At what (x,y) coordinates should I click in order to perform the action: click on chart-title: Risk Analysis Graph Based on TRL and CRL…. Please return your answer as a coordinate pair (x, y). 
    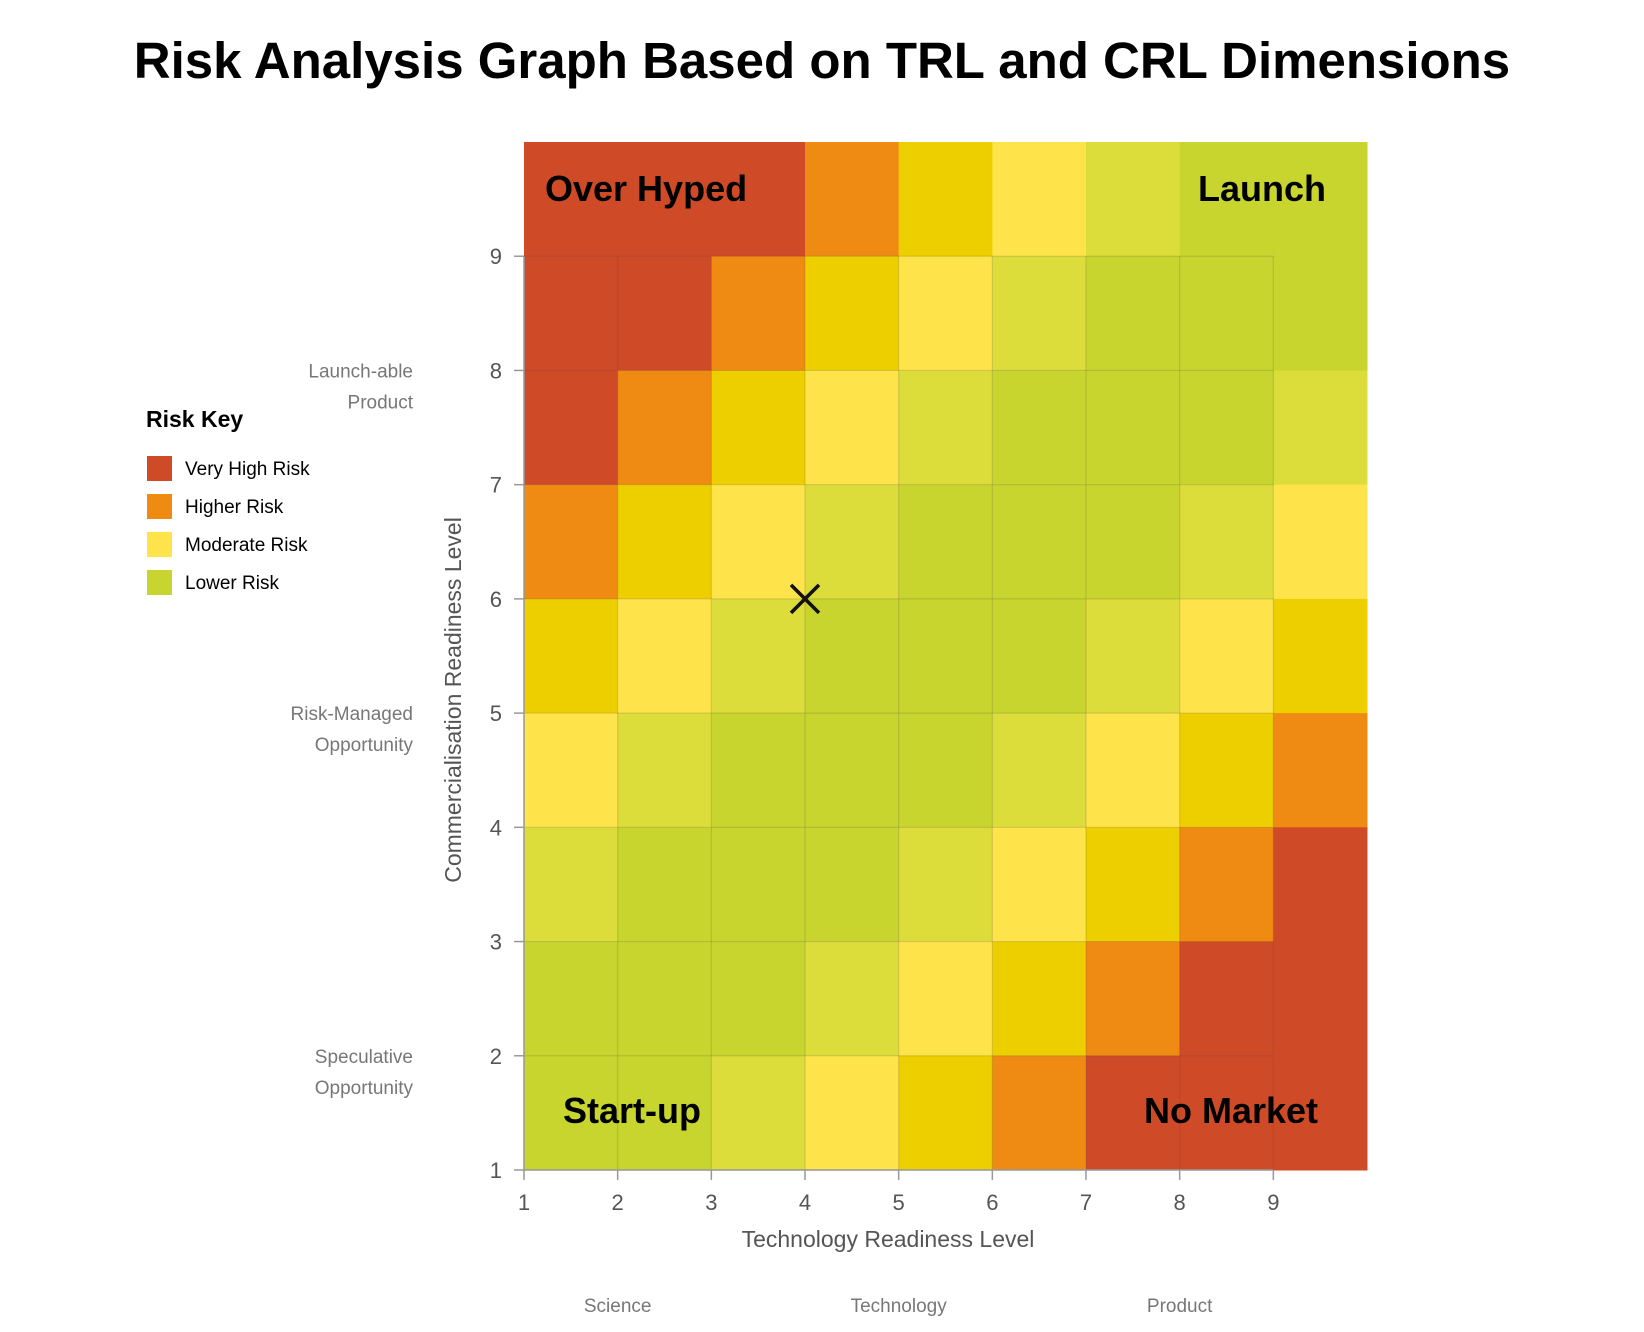
    Looking at the image, I should click on (822, 60).